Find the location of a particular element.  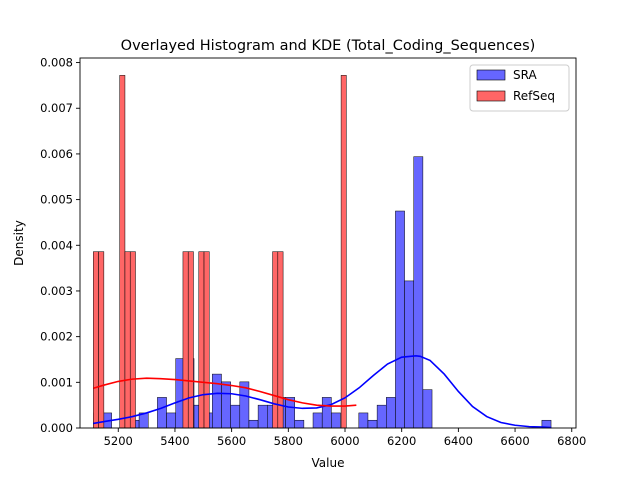

y-tick-label: 0.006 is located at coordinates (56, 154).